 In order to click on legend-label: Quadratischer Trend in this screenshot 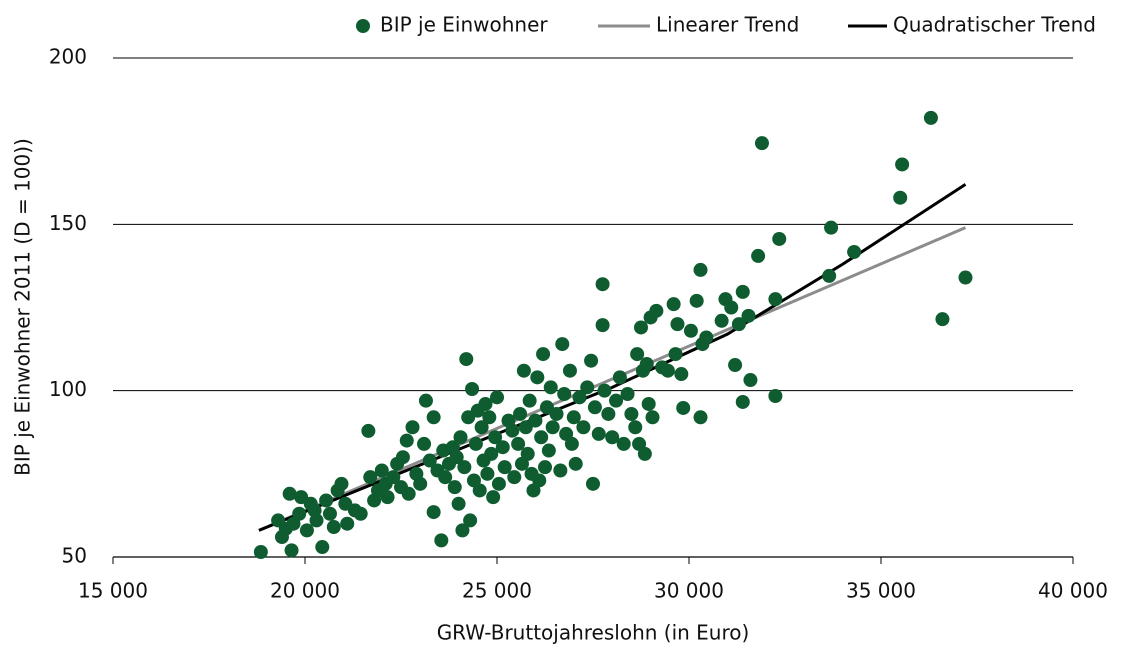, I will do `click(994, 25)`.